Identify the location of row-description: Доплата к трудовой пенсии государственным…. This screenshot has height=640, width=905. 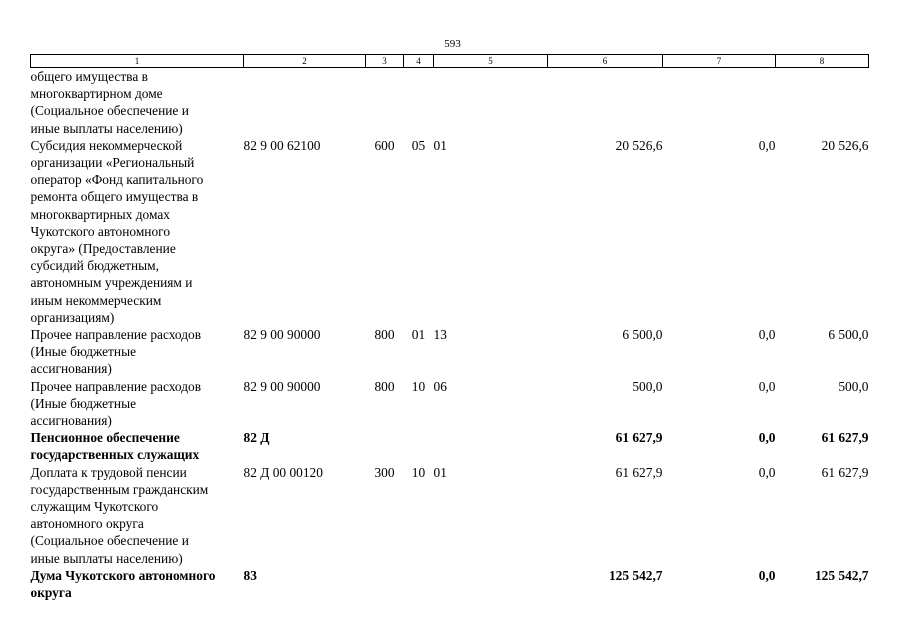
(119, 515).